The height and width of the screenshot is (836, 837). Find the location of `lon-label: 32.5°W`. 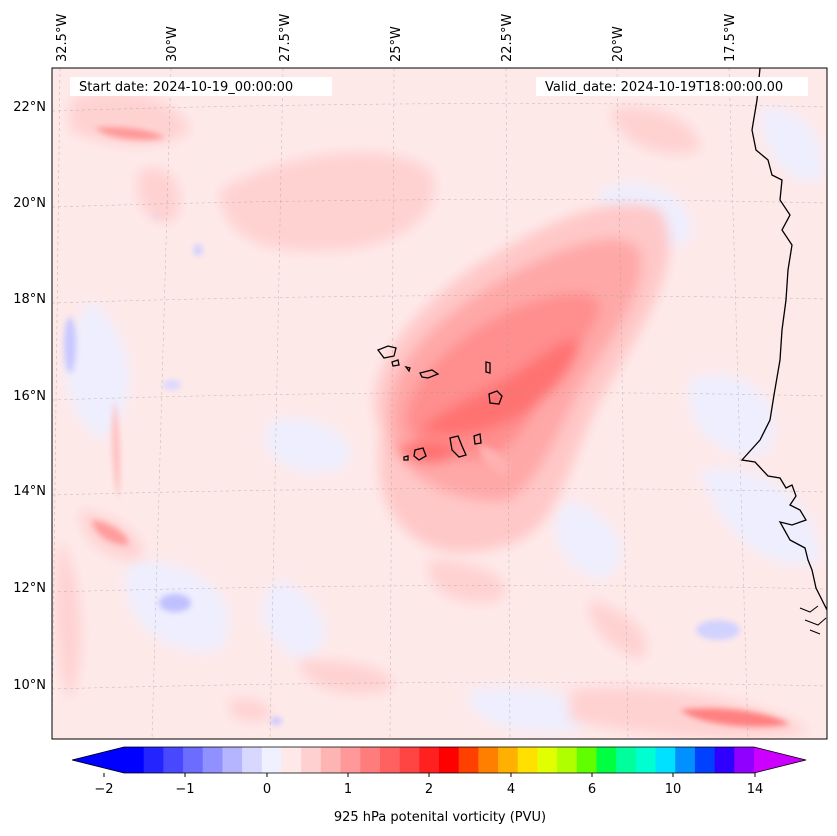

lon-label: 32.5°W is located at coordinates (62, 38).